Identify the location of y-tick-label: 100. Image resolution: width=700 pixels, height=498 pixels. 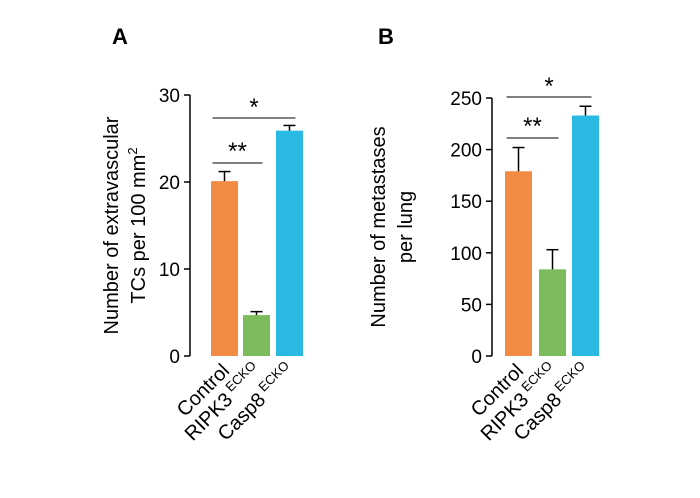
(466, 254).